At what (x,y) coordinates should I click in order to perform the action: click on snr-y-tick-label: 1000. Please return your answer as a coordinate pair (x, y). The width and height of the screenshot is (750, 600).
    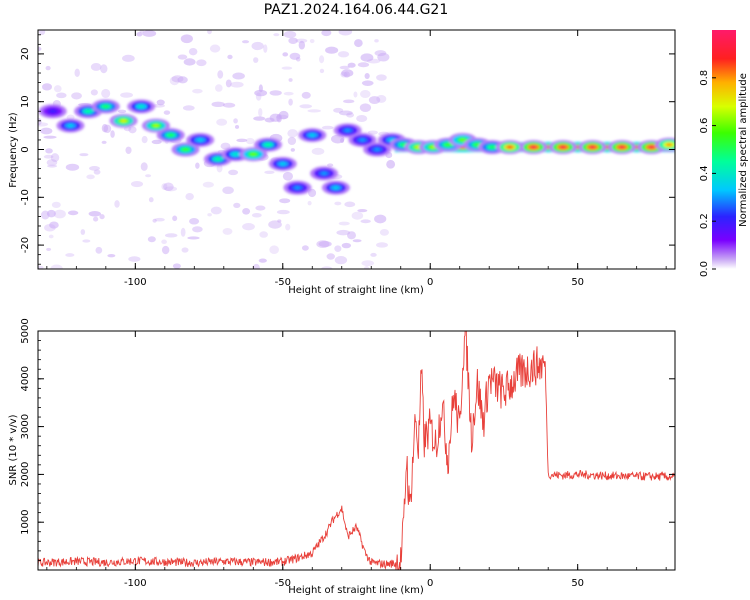
    Looking at the image, I should click on (25, 521).